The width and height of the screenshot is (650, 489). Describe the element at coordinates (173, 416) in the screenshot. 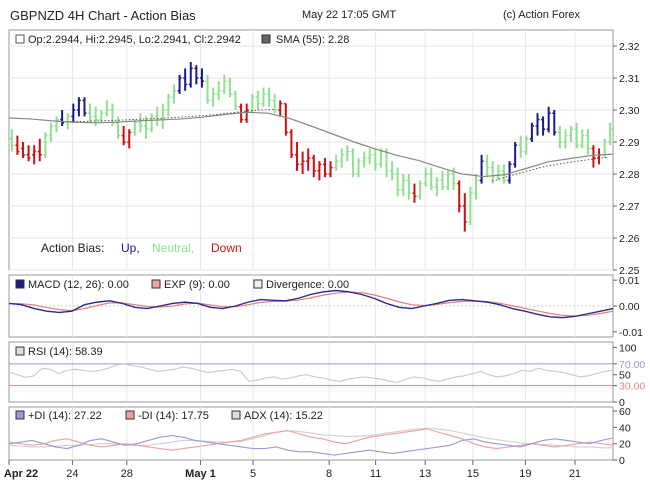

I see `minus-di-legend-label: -DI (14): 17.75` at that location.